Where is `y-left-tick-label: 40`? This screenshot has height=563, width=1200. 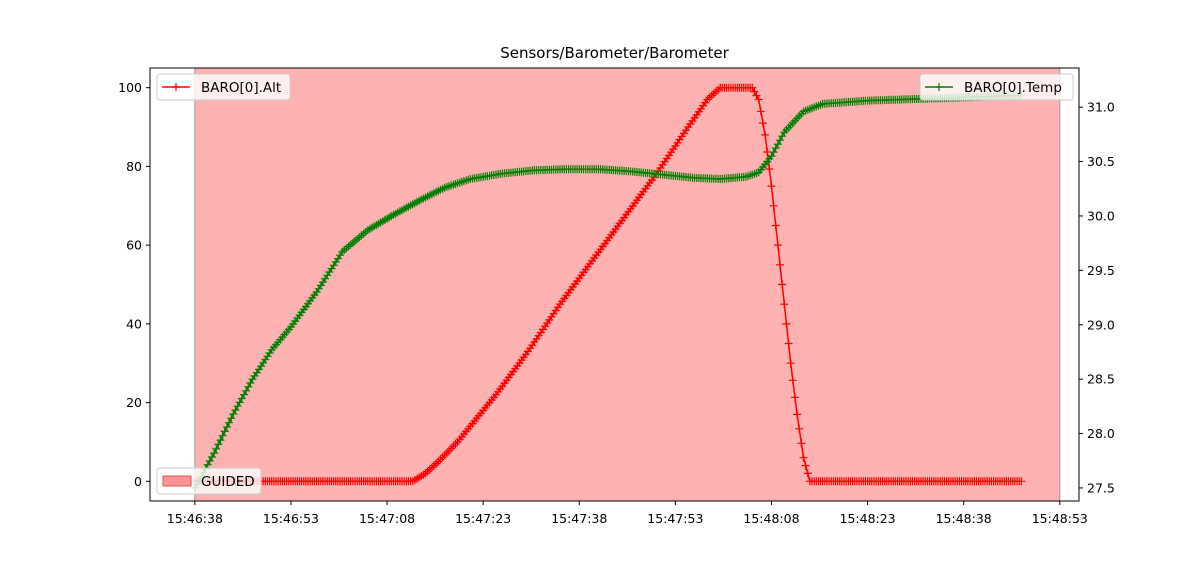 y-left-tick-label: 40 is located at coordinates (134, 323).